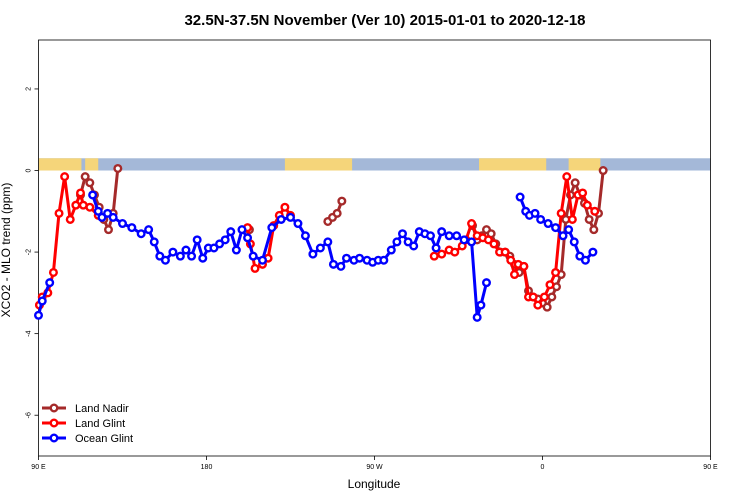 The image size is (750, 500). Describe the element at coordinates (54, 408) in the screenshot. I see `legend-marker` at that location.